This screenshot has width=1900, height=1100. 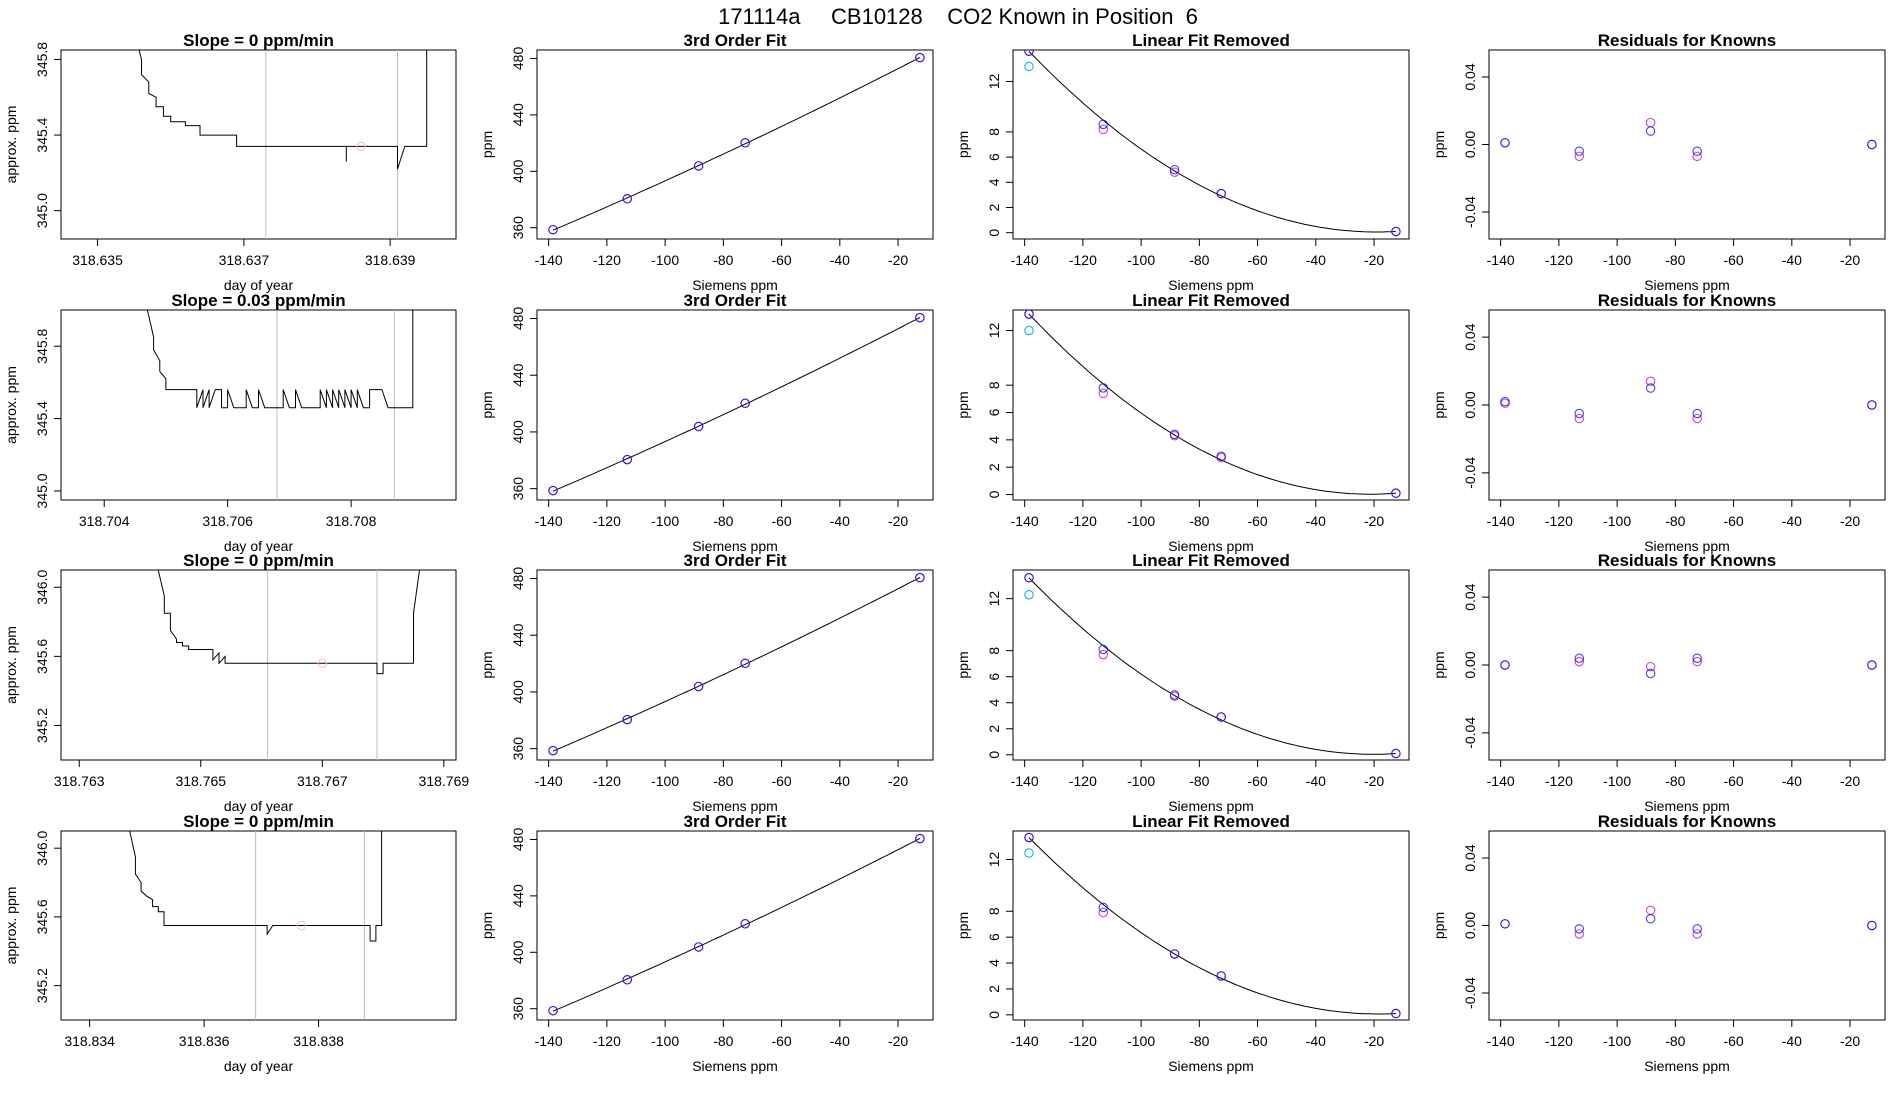 I want to click on concentration-trace-line, so click(x=256, y=886).